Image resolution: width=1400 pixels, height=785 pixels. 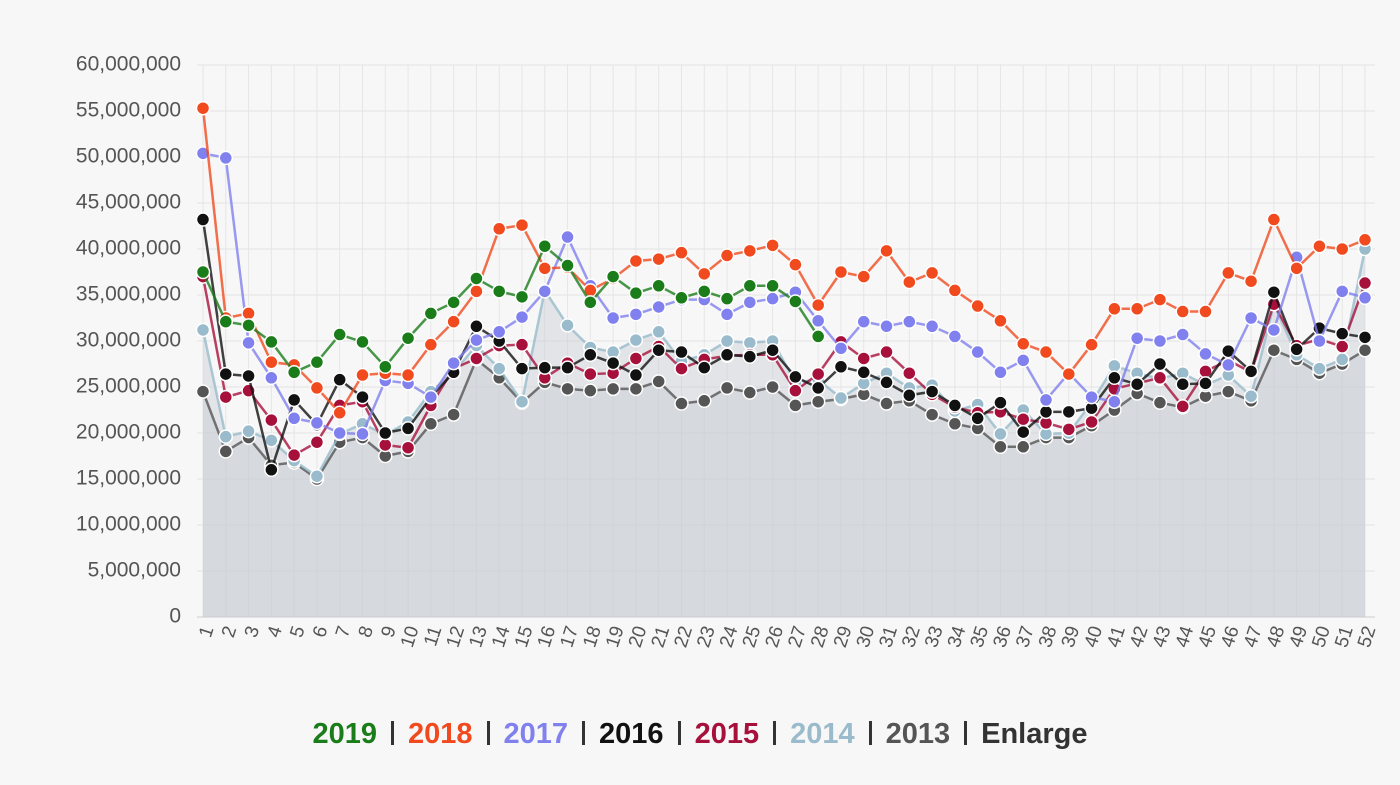 What do you see at coordinates (128, 156) in the screenshot?
I see `y-tick-label: 50,000,000` at bounding box center [128, 156].